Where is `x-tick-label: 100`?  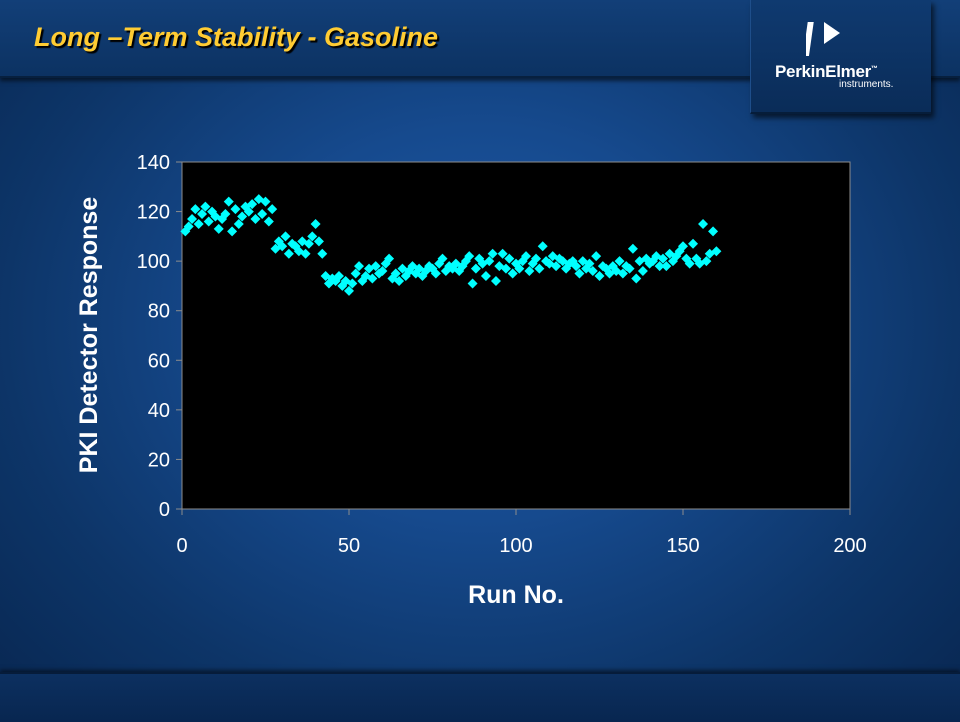 x-tick-label: 100 is located at coordinates (515, 546).